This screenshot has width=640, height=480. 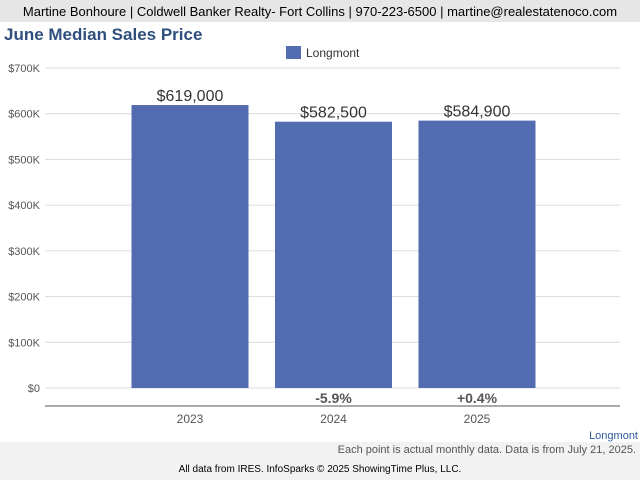 I want to click on x-tick-label: 2025, so click(x=477, y=419).